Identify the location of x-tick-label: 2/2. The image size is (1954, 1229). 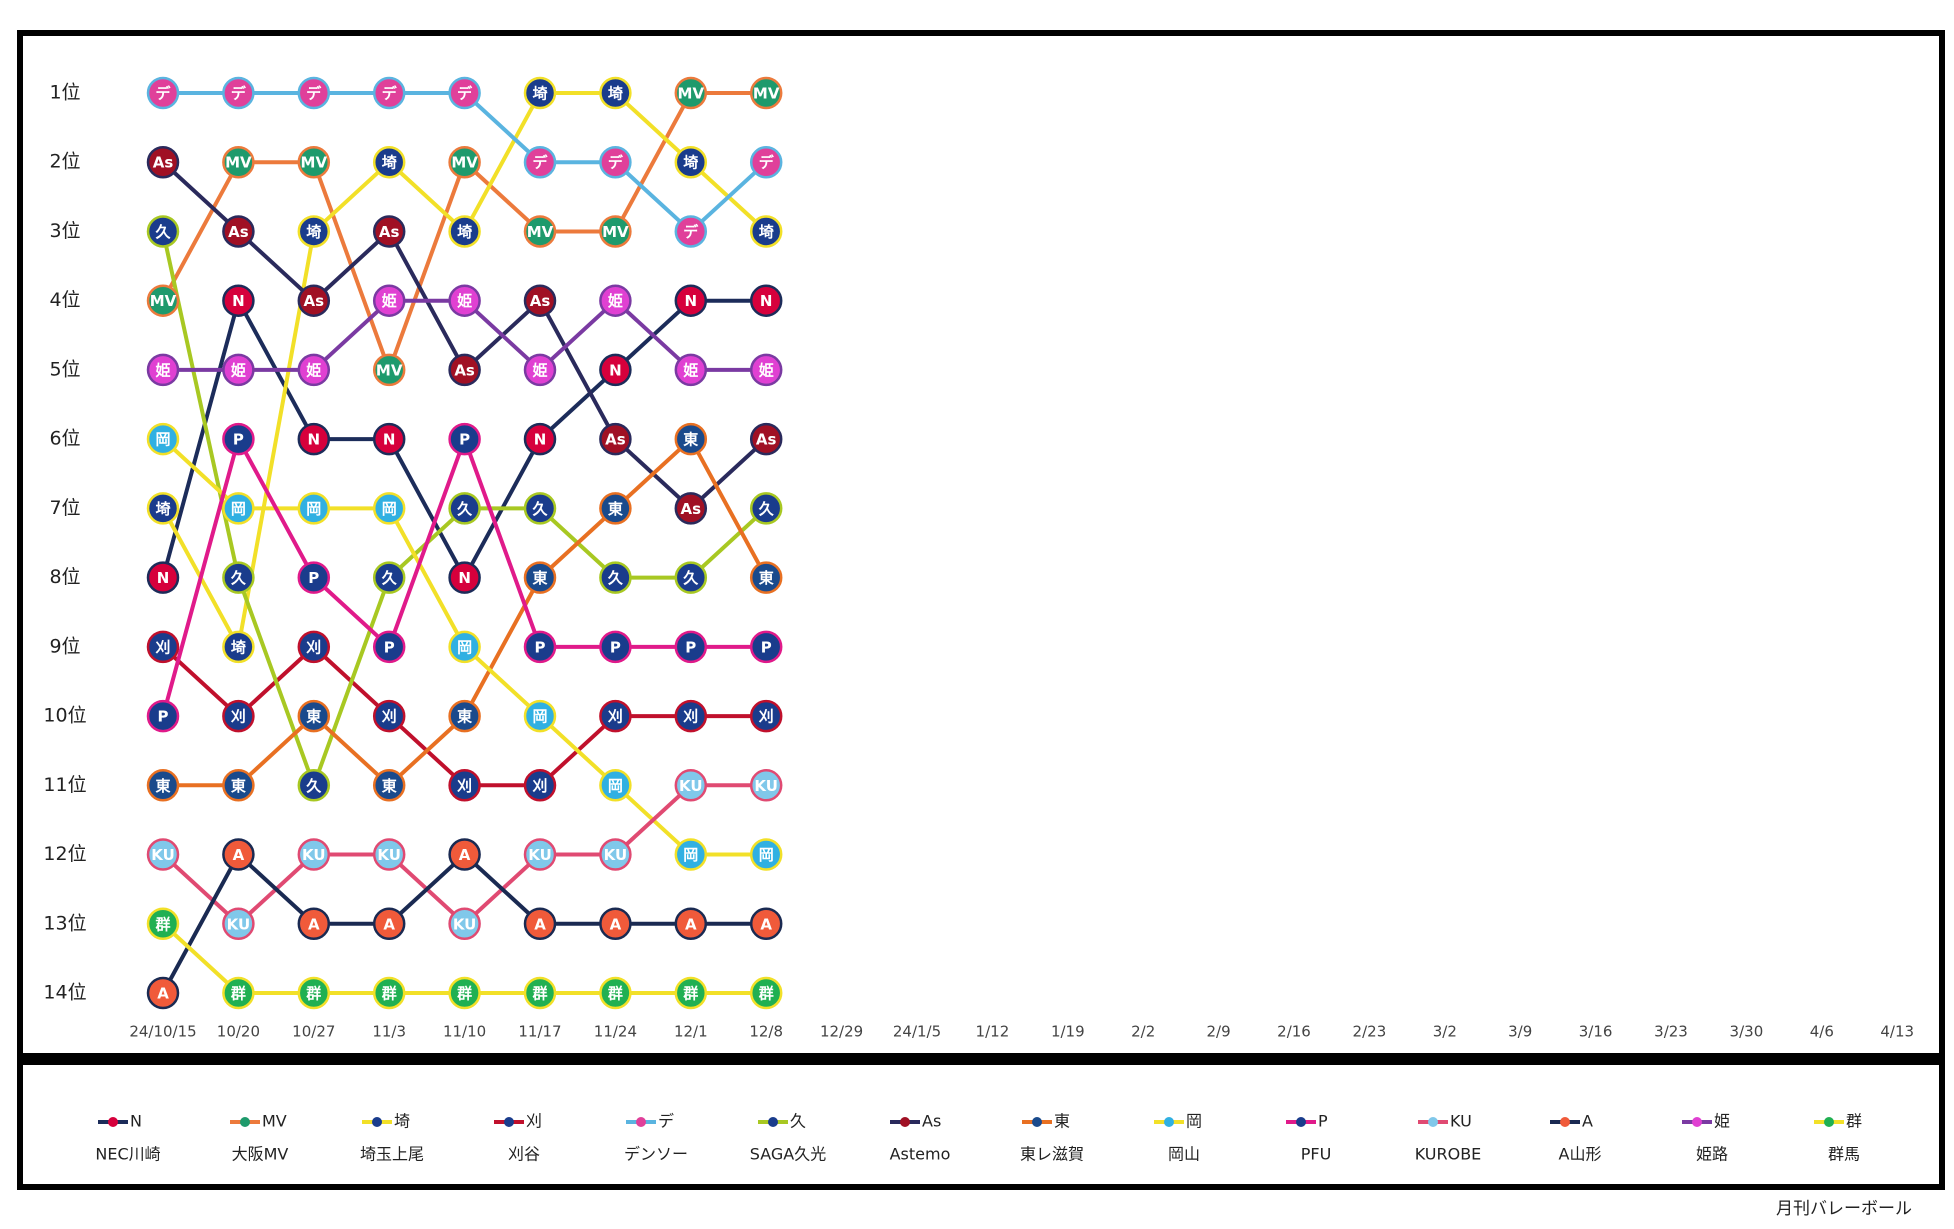
(1143, 1032).